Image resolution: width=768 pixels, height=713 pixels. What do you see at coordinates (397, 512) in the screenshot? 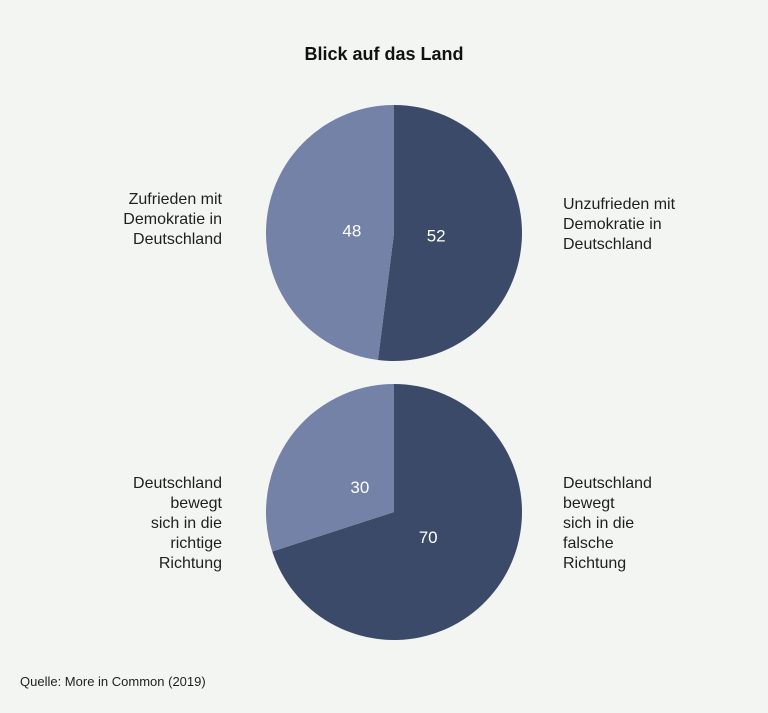
I see `slice-wrong-direction` at bounding box center [397, 512].